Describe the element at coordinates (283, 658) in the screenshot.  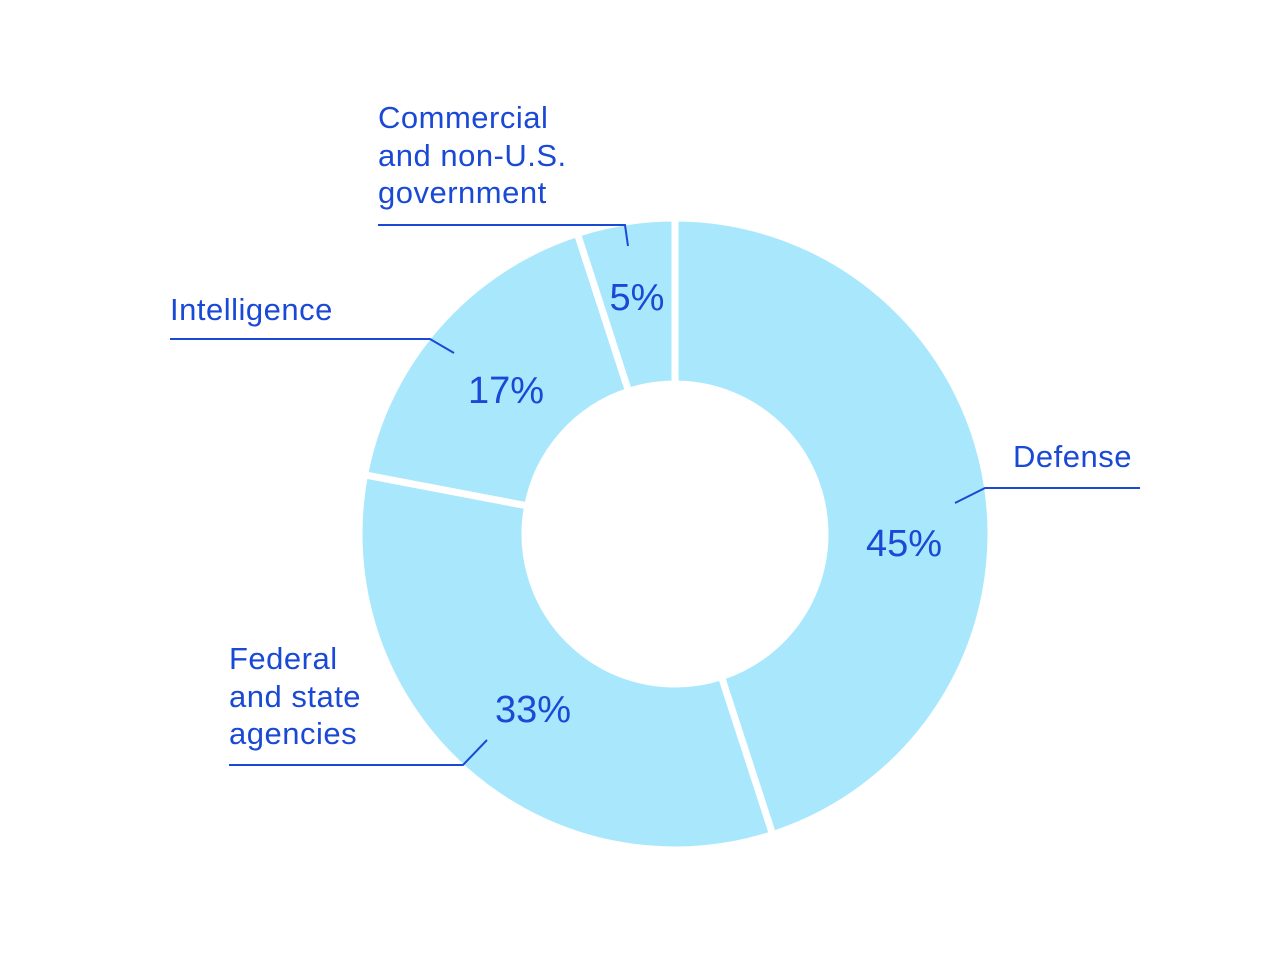
I see `category-label-federal-line-1: Federal` at that location.